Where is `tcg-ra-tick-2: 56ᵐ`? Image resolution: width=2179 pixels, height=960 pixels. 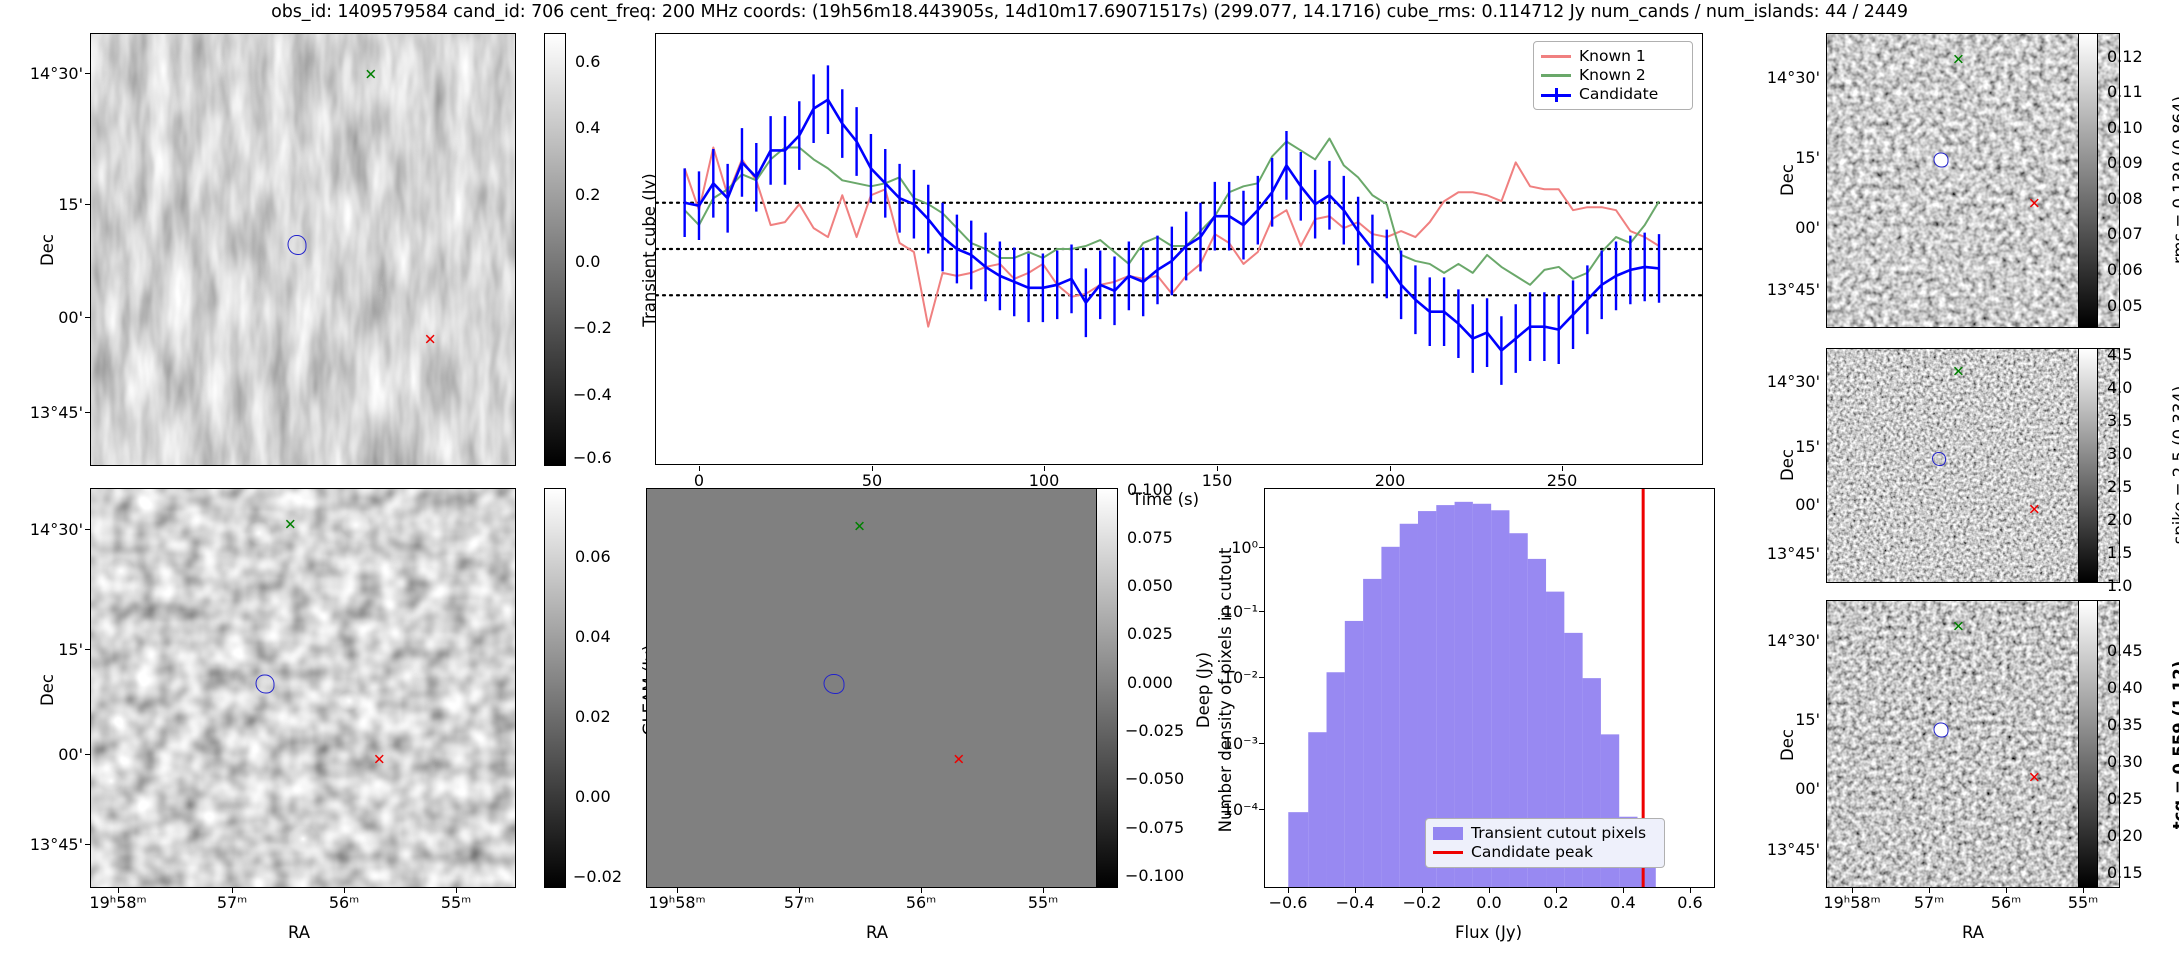 tcg-ra-tick-2: 56ᵐ is located at coordinates (2006, 902).